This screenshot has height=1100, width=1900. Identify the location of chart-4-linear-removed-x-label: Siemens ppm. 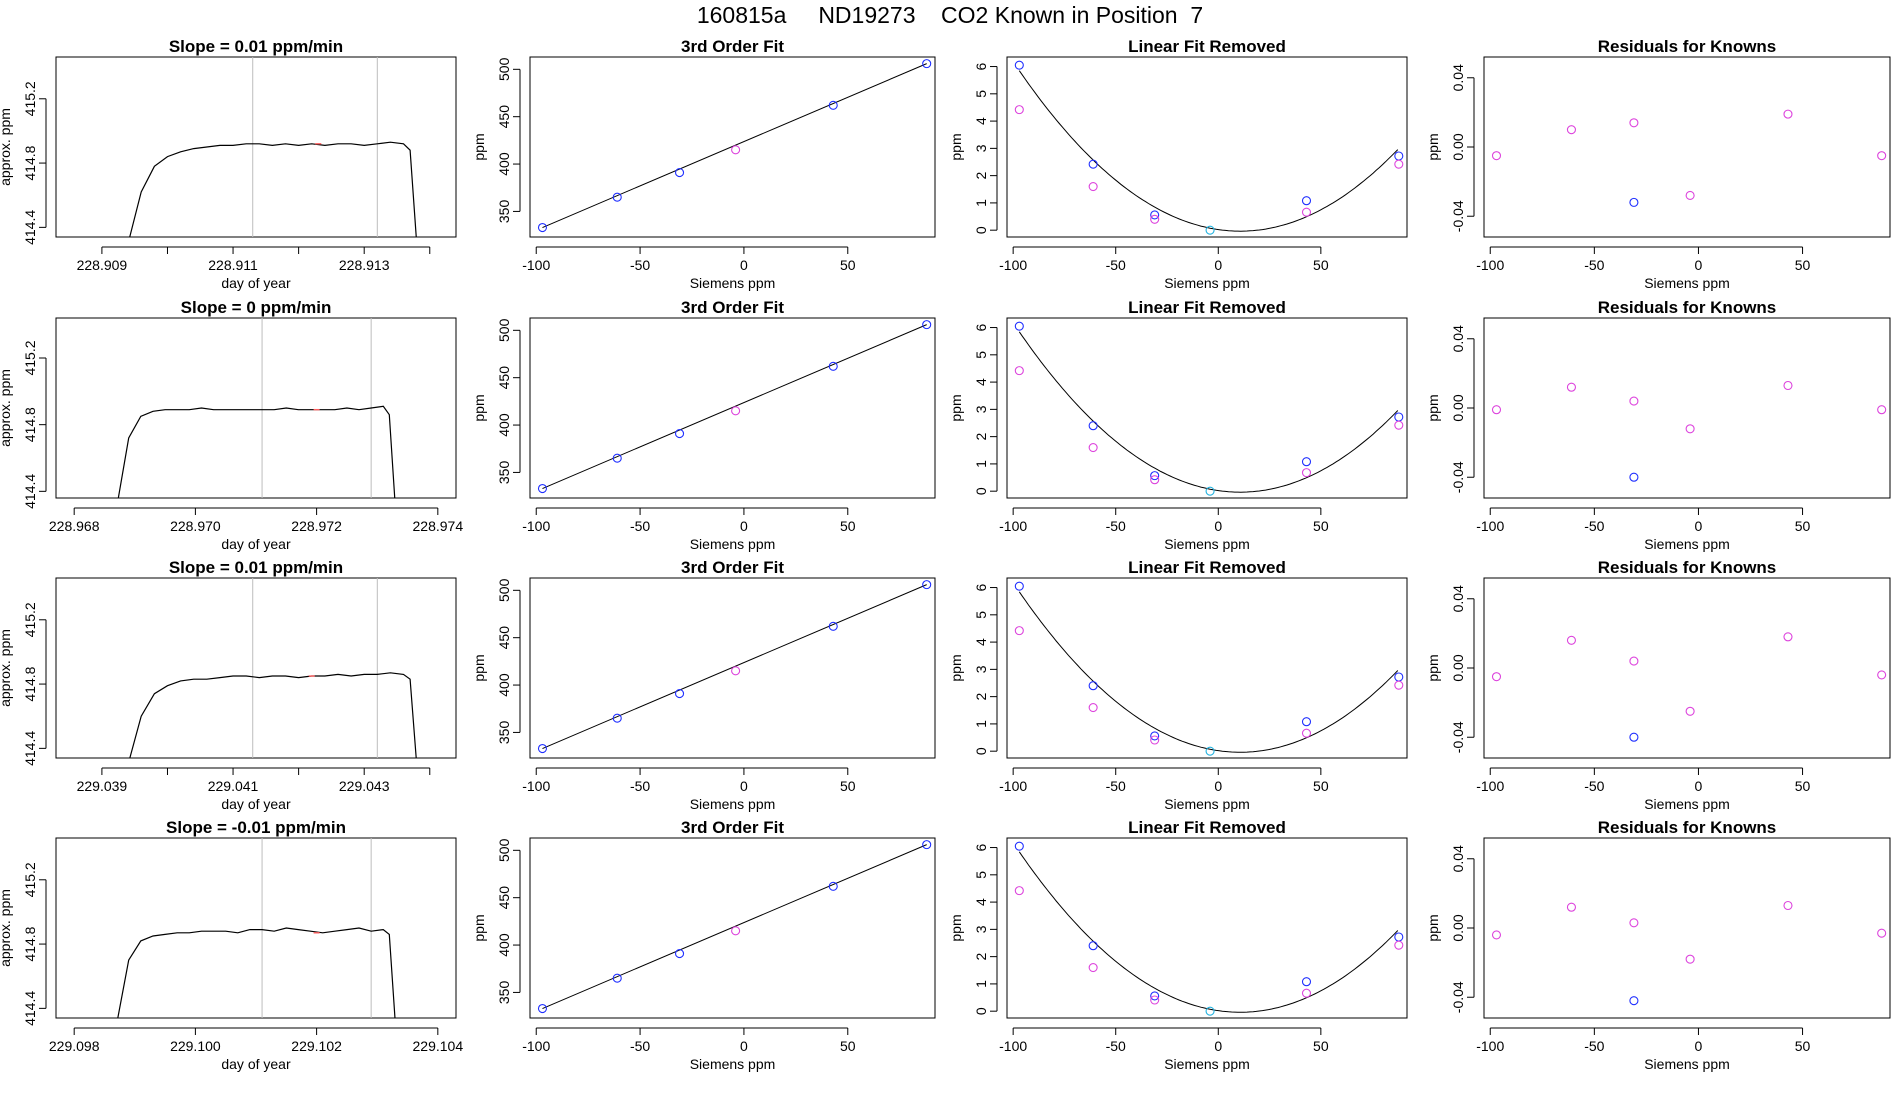
(1207, 1064).